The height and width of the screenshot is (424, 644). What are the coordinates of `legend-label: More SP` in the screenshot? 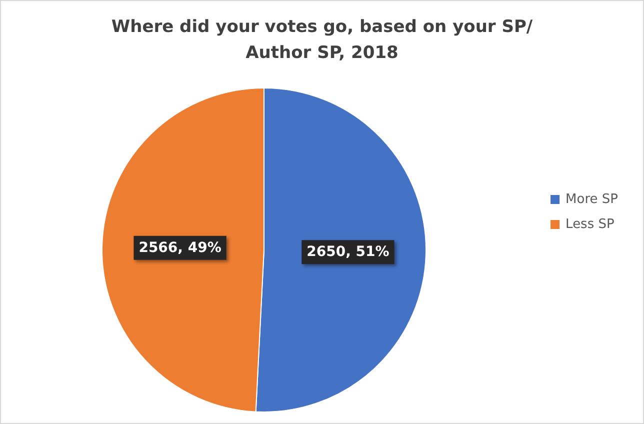 It's located at (592, 199).